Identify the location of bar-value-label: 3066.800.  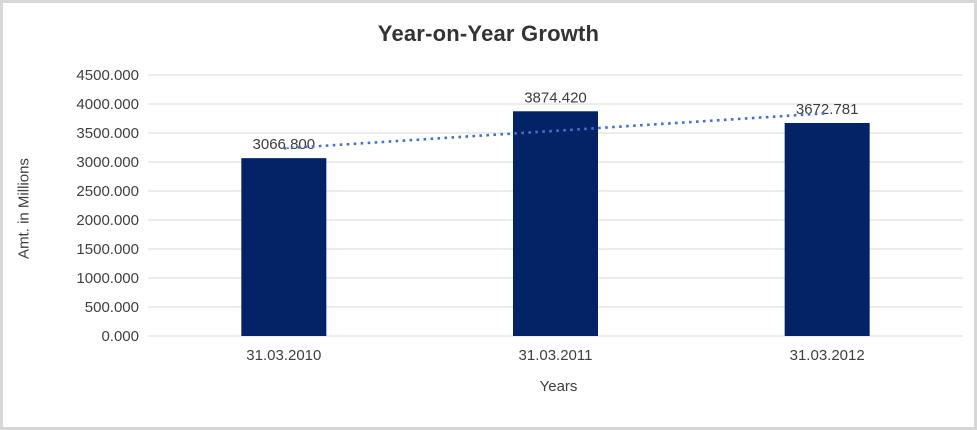
(284, 144).